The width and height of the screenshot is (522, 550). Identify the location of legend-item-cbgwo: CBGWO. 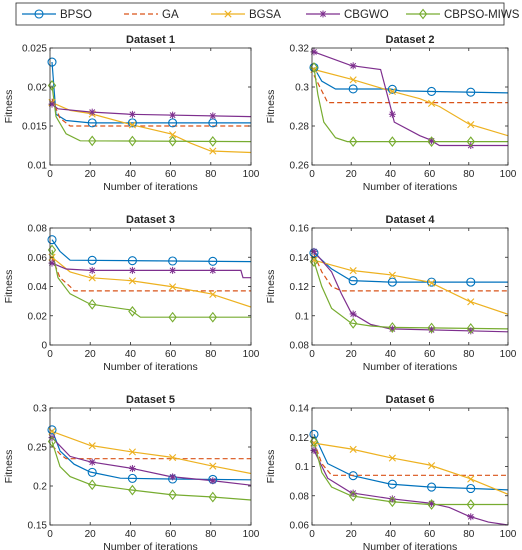
(347, 15).